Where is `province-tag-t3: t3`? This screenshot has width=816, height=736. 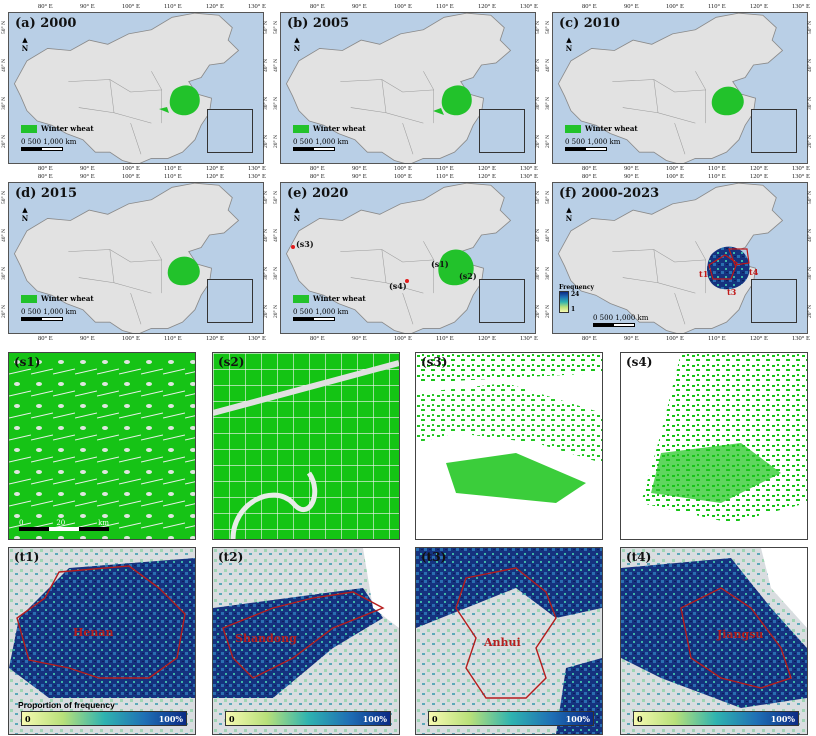
province-tag-t3: t3 is located at coordinates (732, 292).